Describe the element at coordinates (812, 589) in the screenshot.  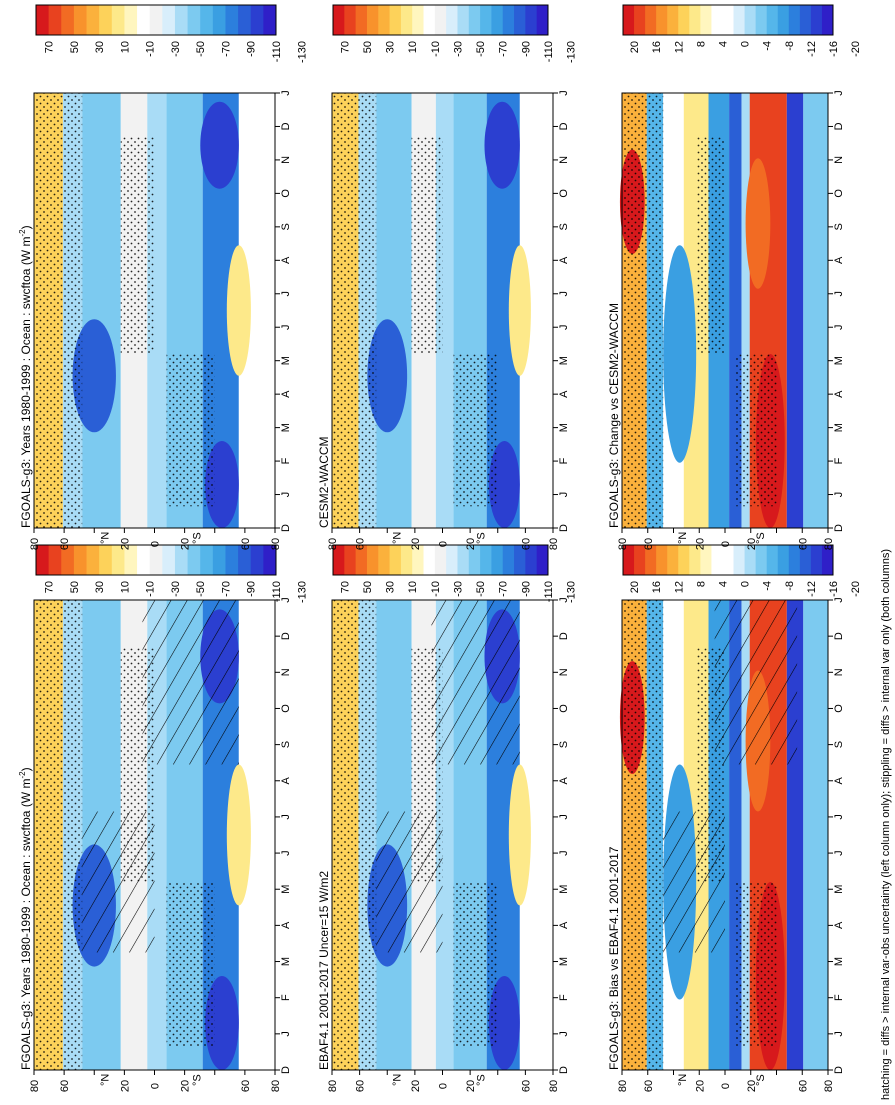
I see `colorbar-label: -12` at that location.